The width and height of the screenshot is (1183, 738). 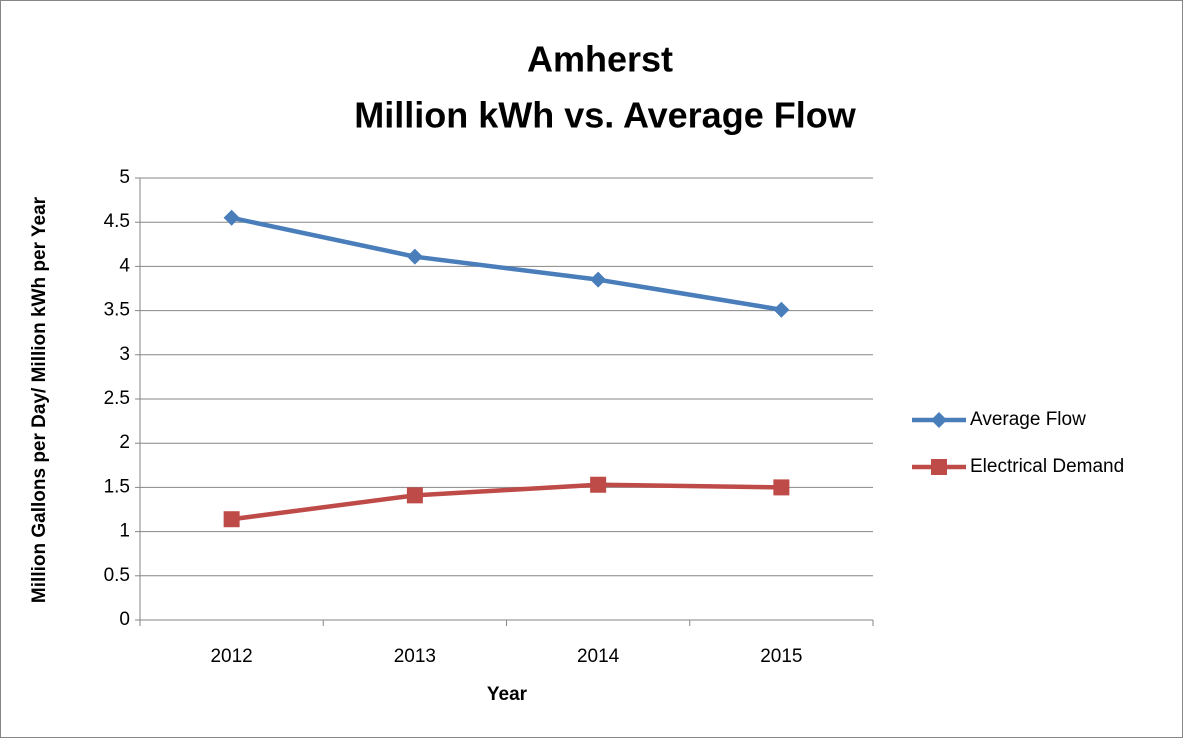 I want to click on y-tick-label: 3.5, so click(x=117, y=310).